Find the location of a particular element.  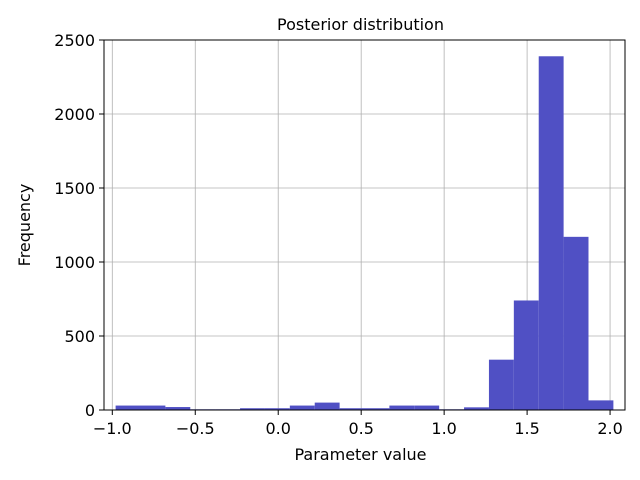

y-axis-label: Frequency is located at coordinates (24, 225).